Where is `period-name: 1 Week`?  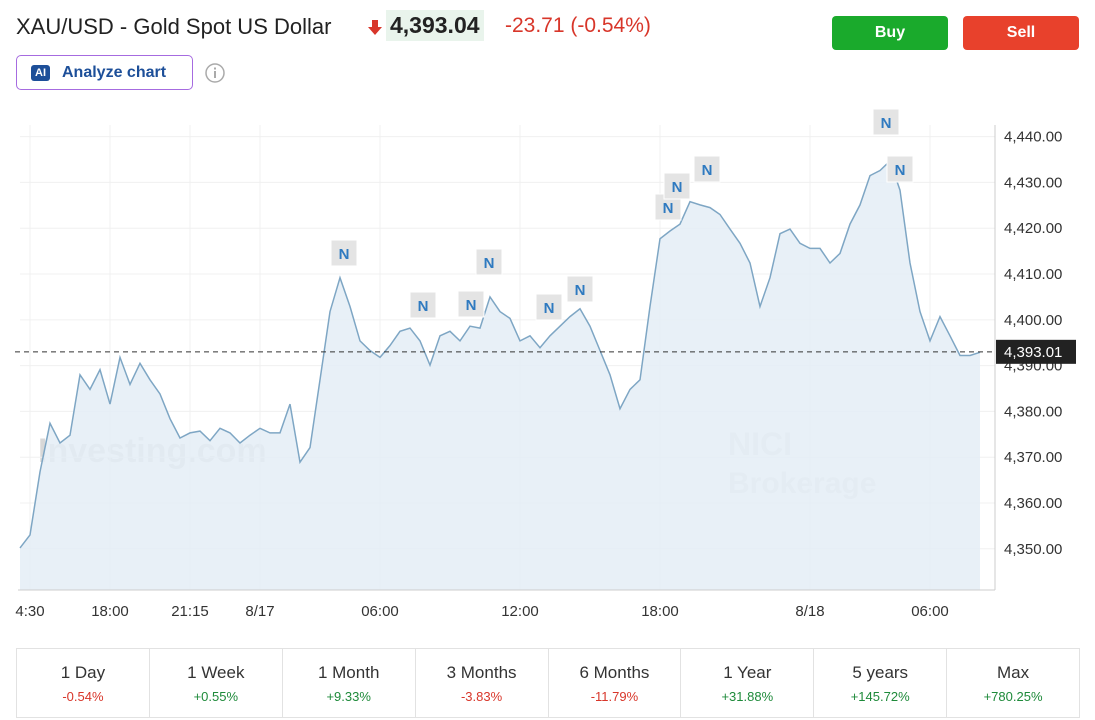
period-name: 1 Week is located at coordinates (216, 672).